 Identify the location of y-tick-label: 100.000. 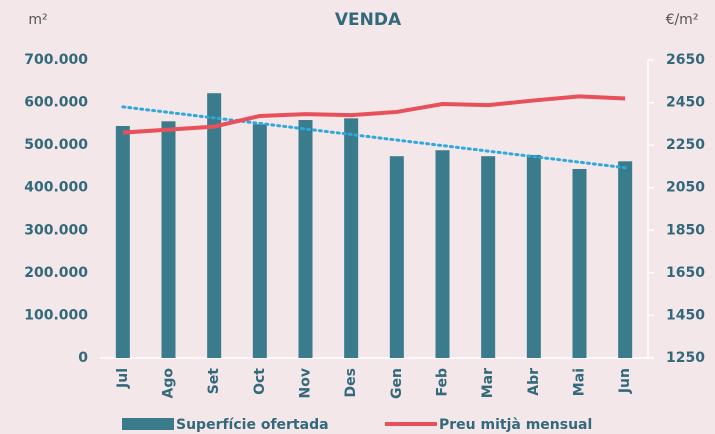
(56, 315).